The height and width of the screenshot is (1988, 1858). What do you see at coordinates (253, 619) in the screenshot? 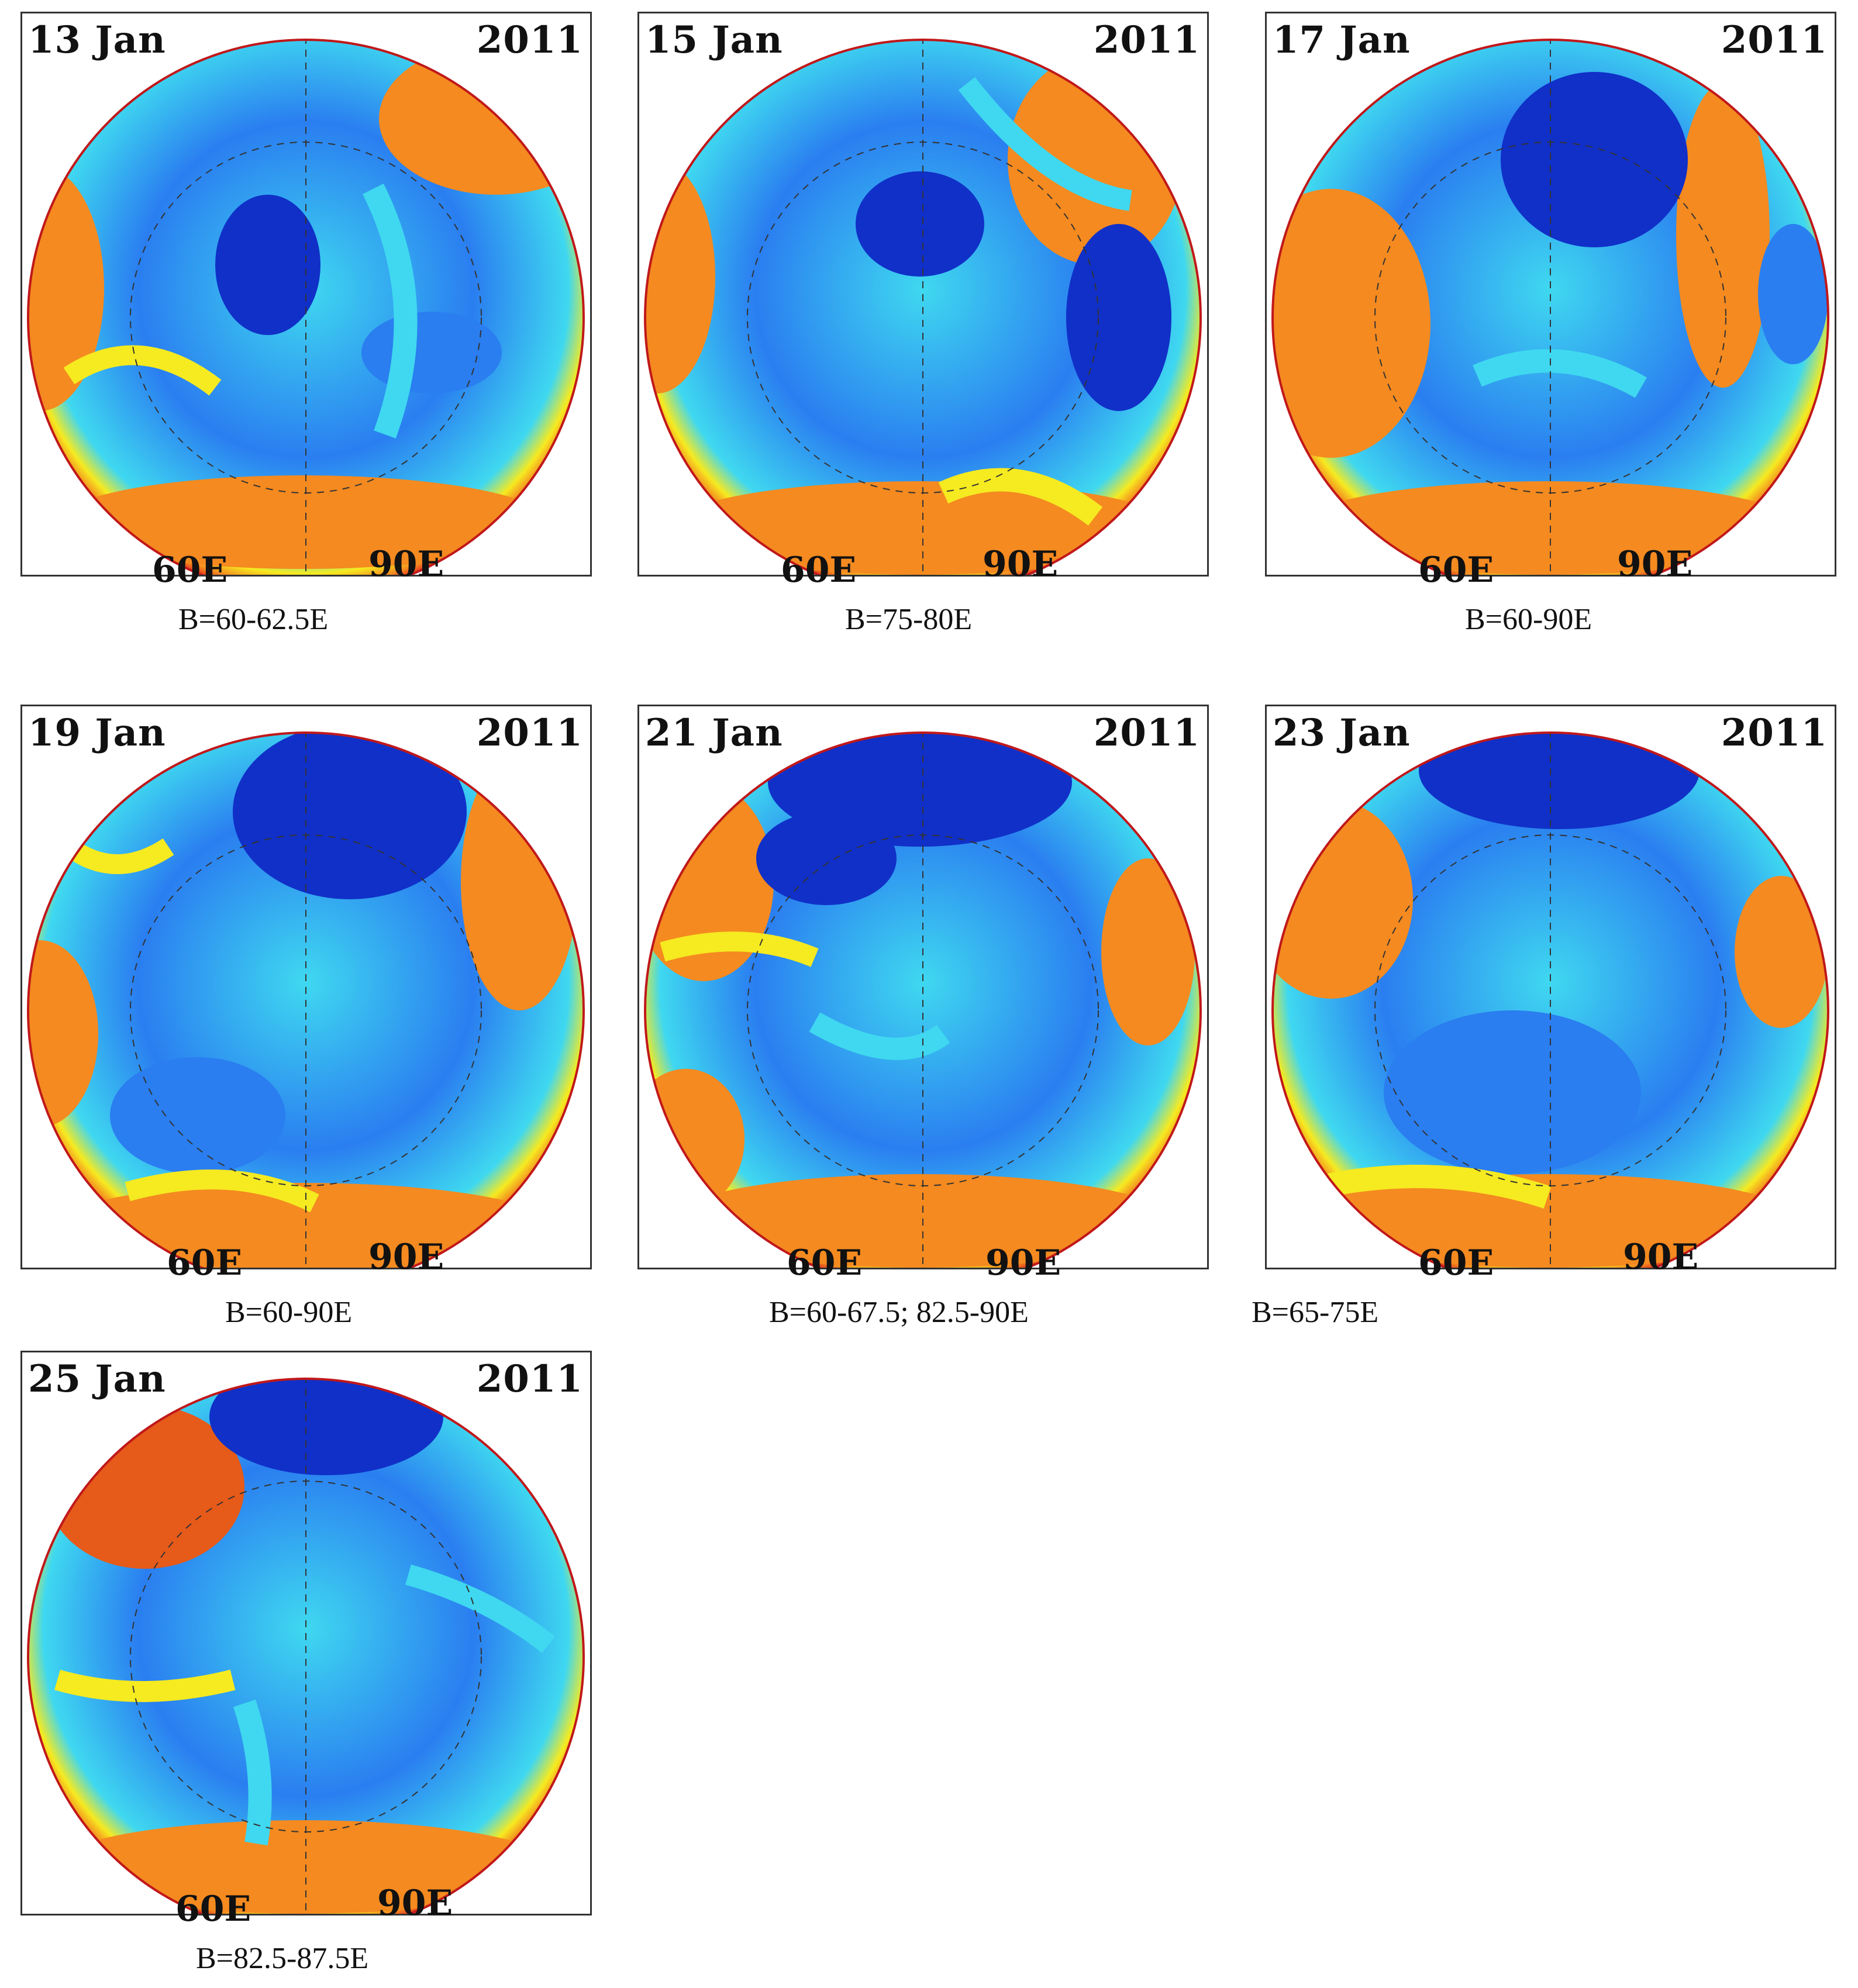
I see `panel-caption: B=60-62.5E` at bounding box center [253, 619].